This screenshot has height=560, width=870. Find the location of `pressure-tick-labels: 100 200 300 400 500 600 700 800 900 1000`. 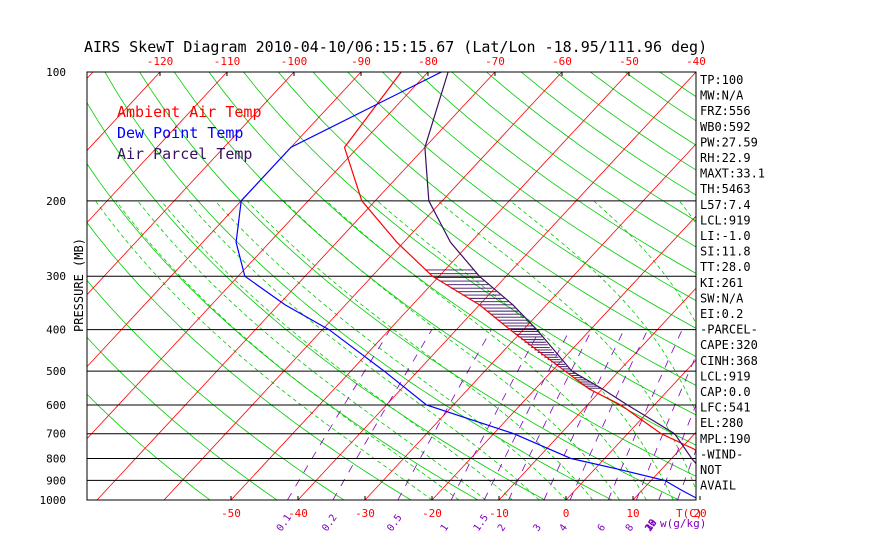

pressure-tick-labels: 100 200 300 400 500 600 700 800 900 1000 is located at coordinates (53, 286).